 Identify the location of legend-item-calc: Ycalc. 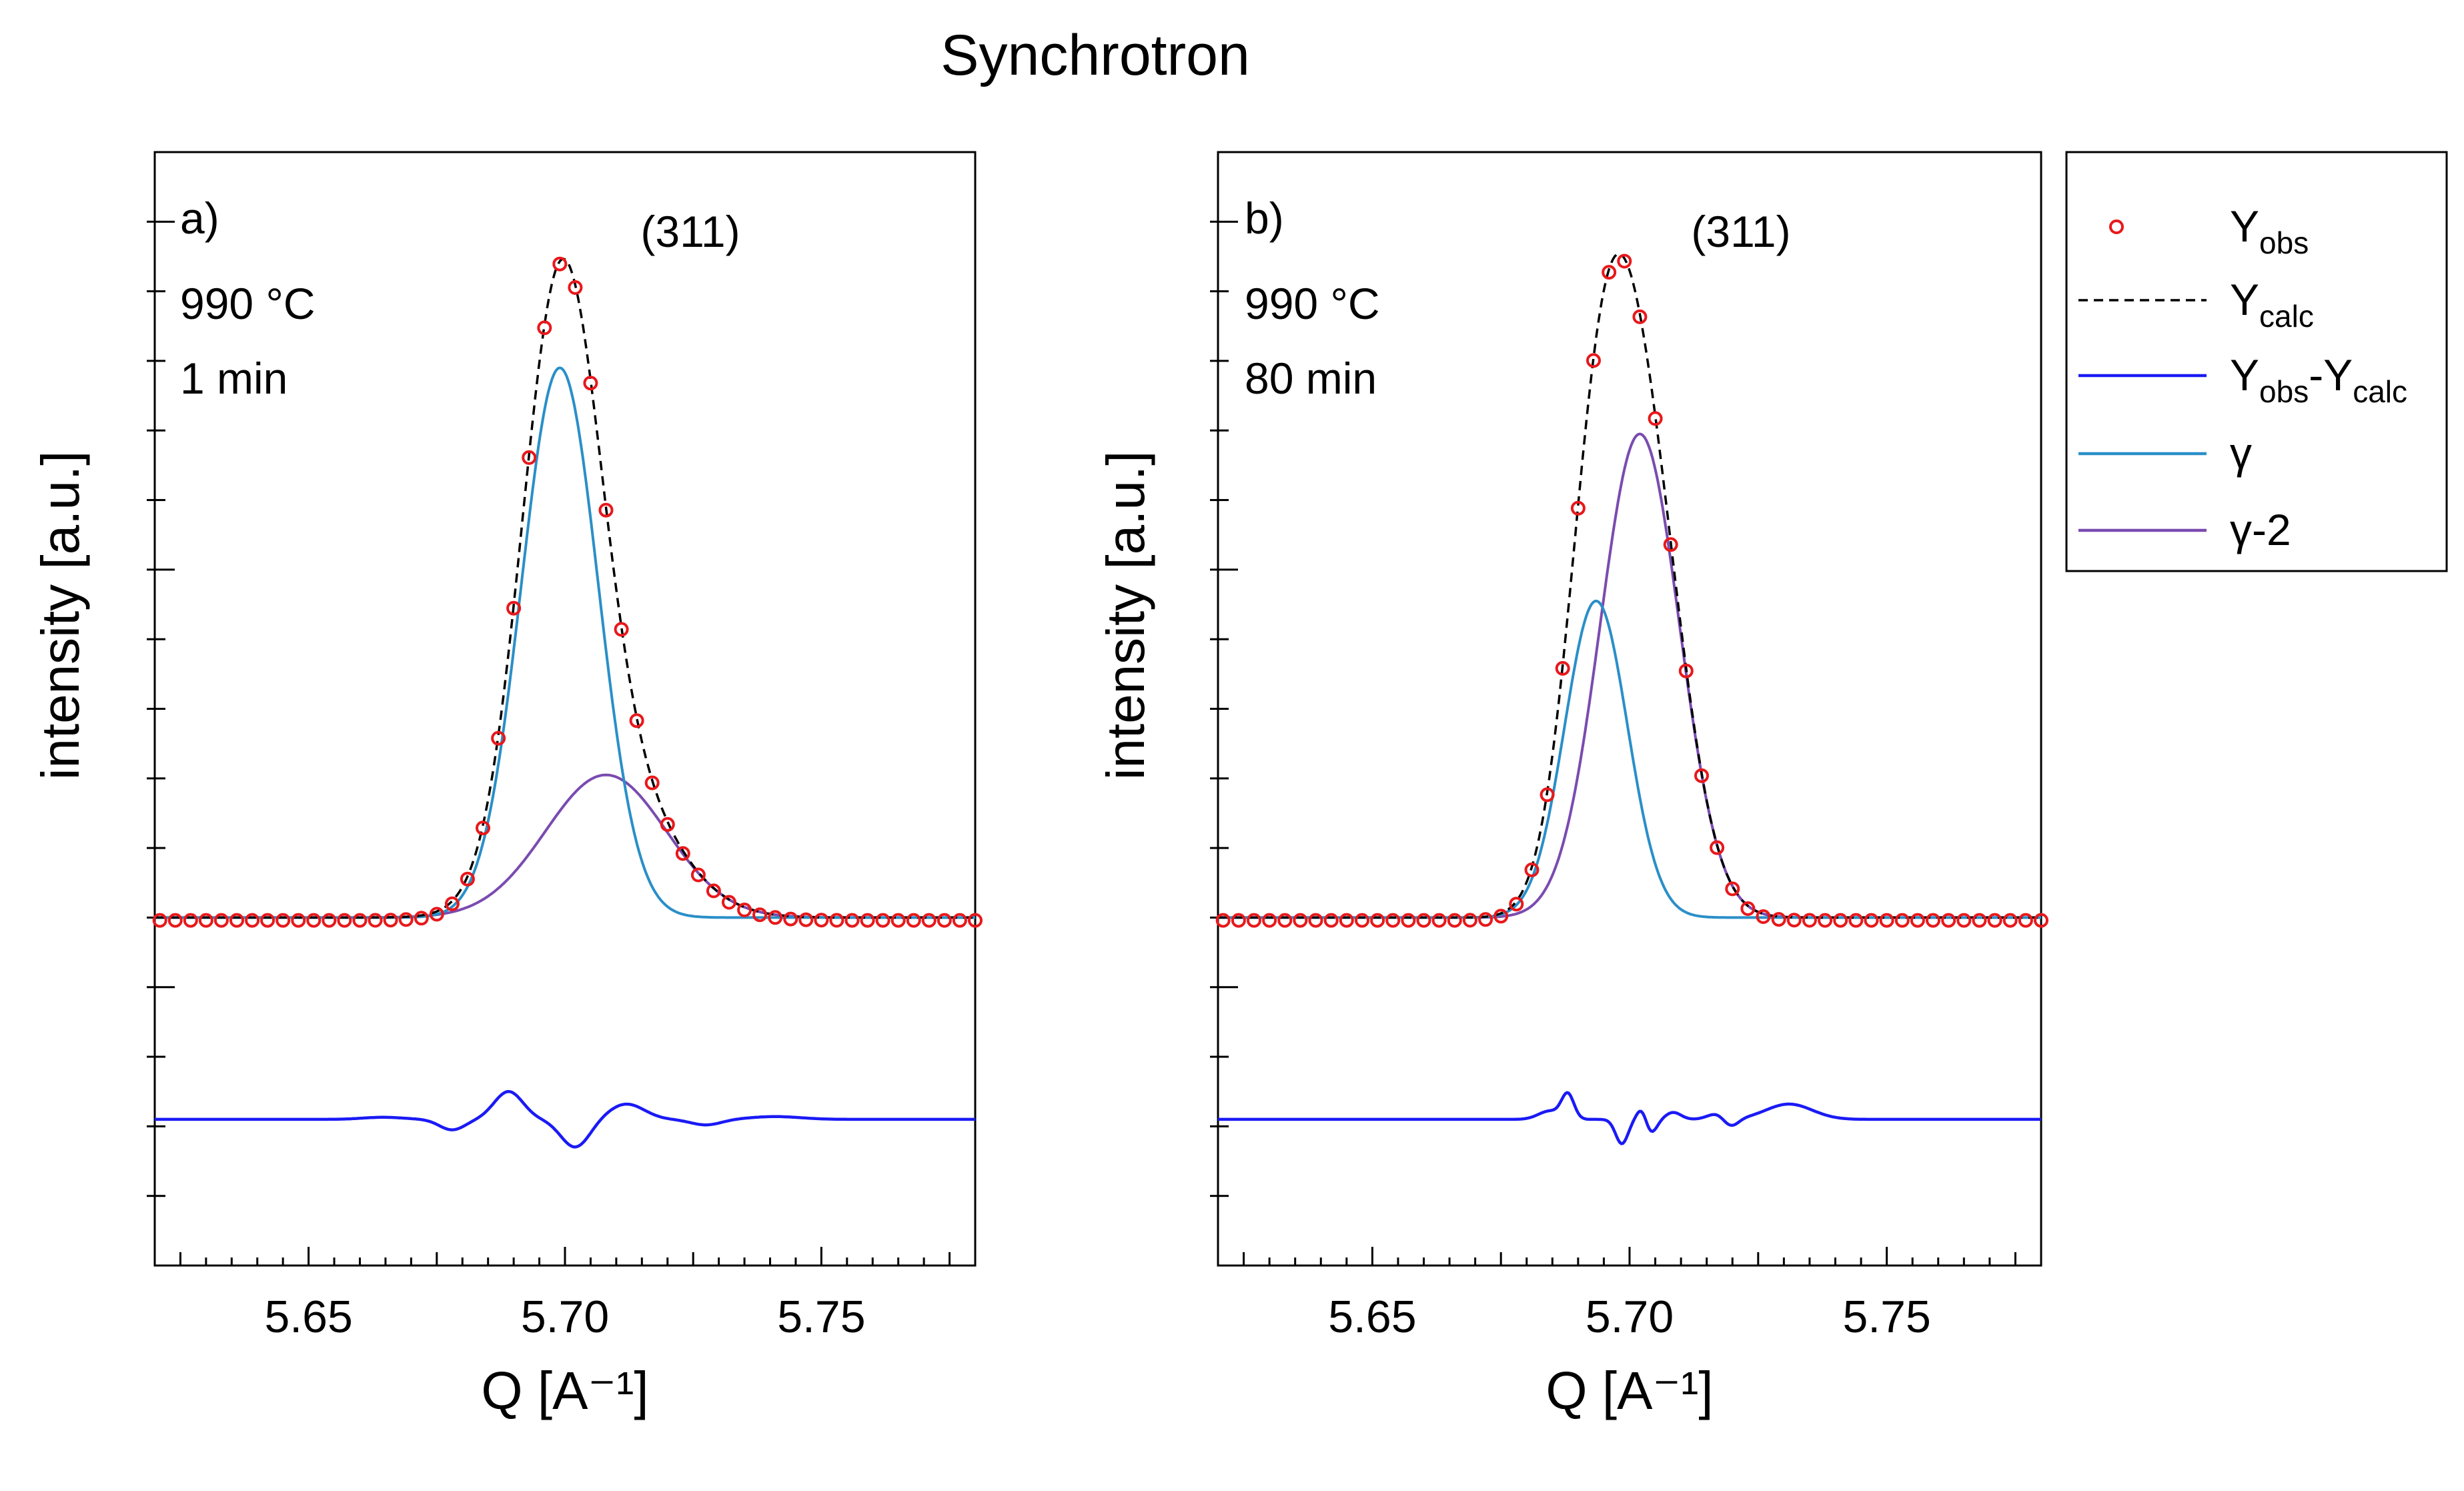
(2196, 304).